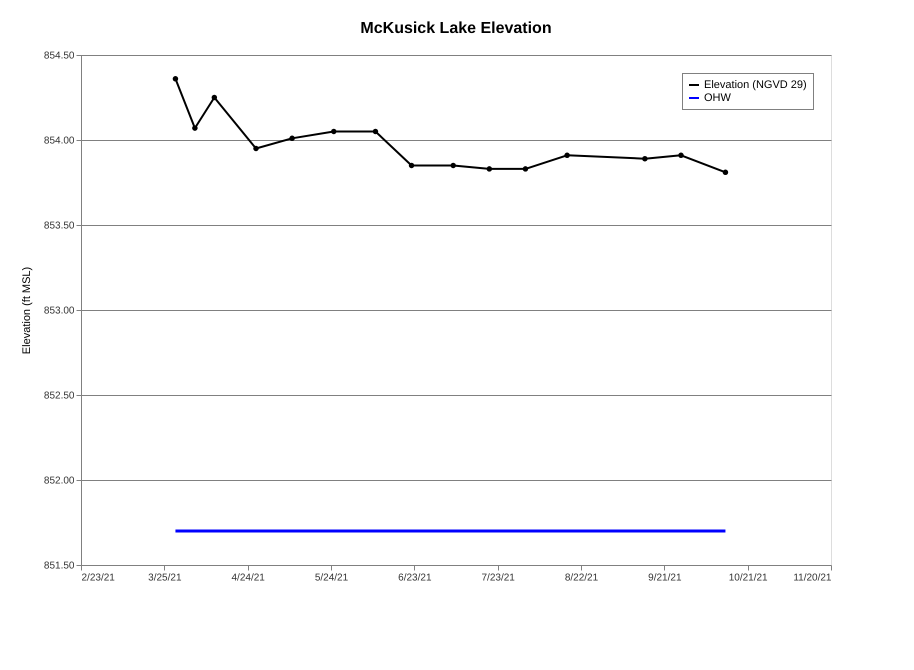 The height and width of the screenshot is (670, 914). What do you see at coordinates (755, 85) in the screenshot?
I see `legend-label: Elevation (NGVD 29)` at bounding box center [755, 85].